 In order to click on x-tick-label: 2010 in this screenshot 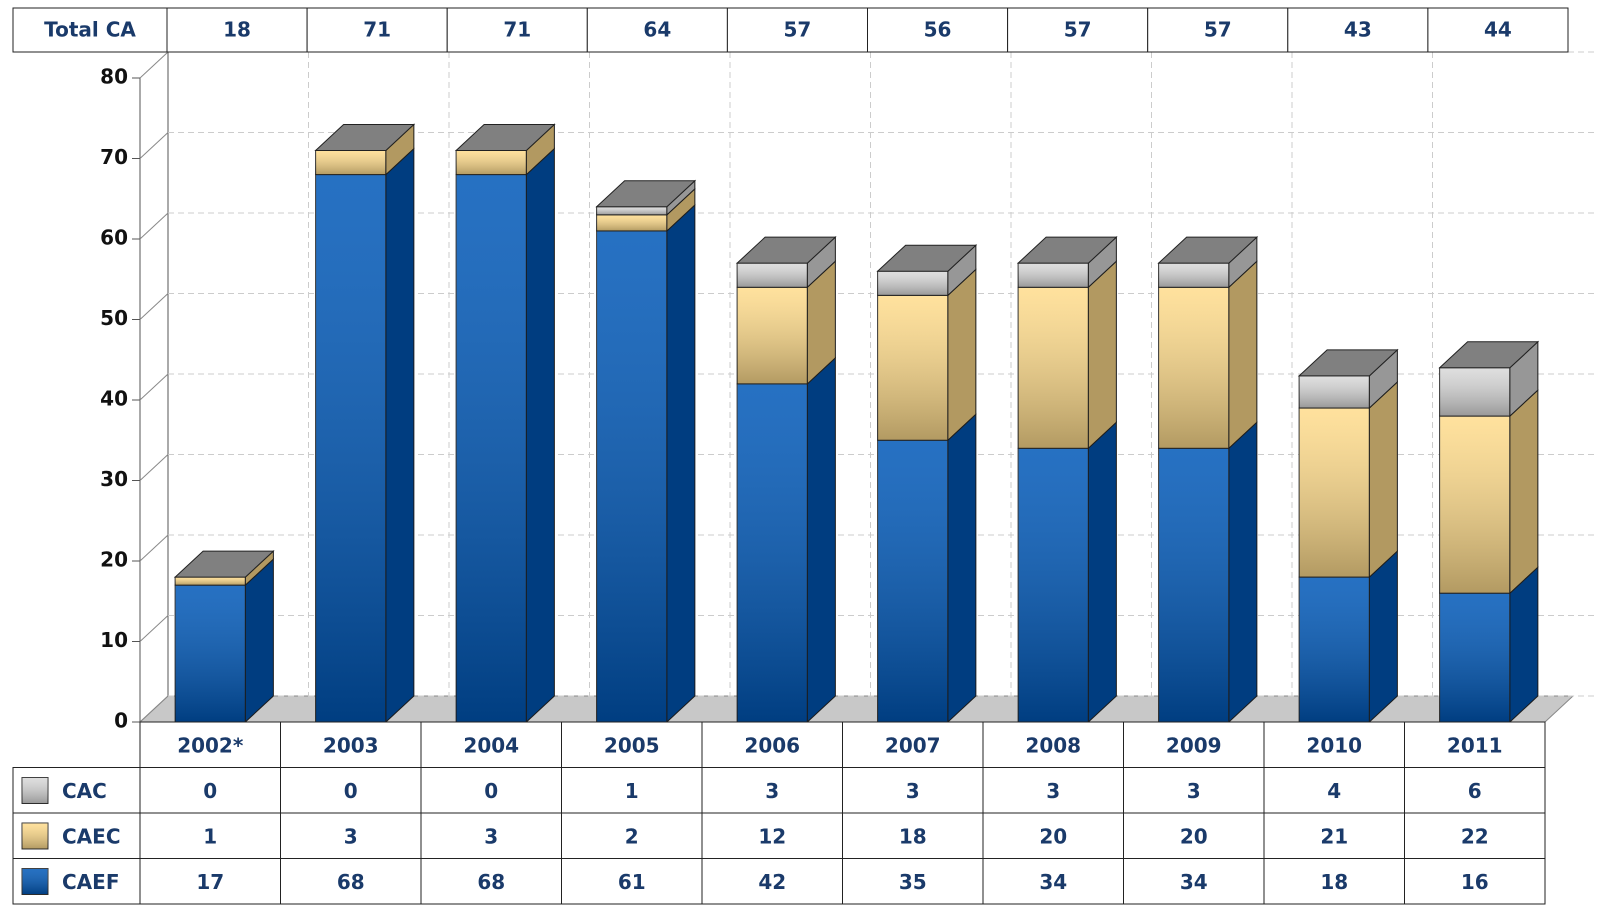, I will do `click(1334, 745)`.